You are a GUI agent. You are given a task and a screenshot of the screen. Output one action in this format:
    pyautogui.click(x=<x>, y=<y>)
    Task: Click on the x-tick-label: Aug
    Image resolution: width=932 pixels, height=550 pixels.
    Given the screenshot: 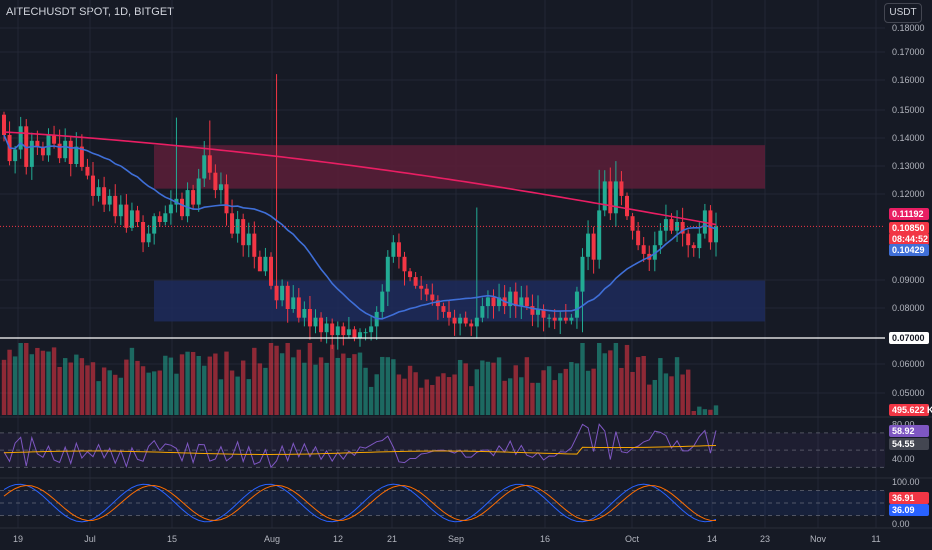 What is the action you would take?
    pyautogui.click(x=272, y=539)
    